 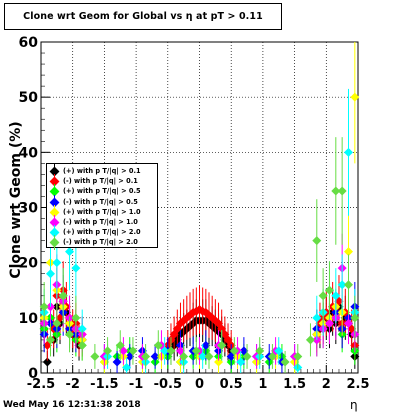 What do you see at coordinates (72, 384) in the screenshot?
I see `x-tick-label: -2` at bounding box center [72, 384].